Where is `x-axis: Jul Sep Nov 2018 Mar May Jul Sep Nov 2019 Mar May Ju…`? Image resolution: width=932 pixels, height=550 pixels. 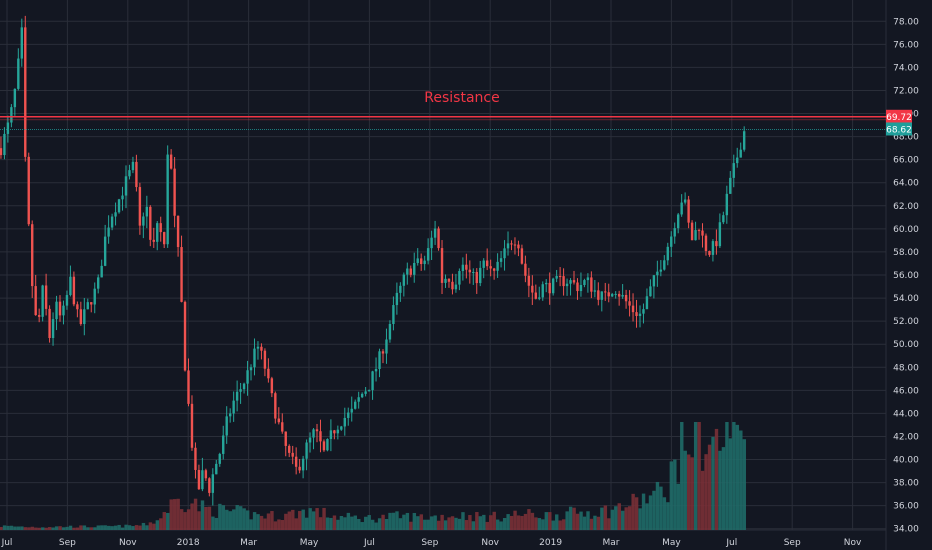
x-axis: Jul Sep Nov 2018 Mar May Jul Sep Nov 2019 Mar May Ju… is located at coordinates (431, 543).